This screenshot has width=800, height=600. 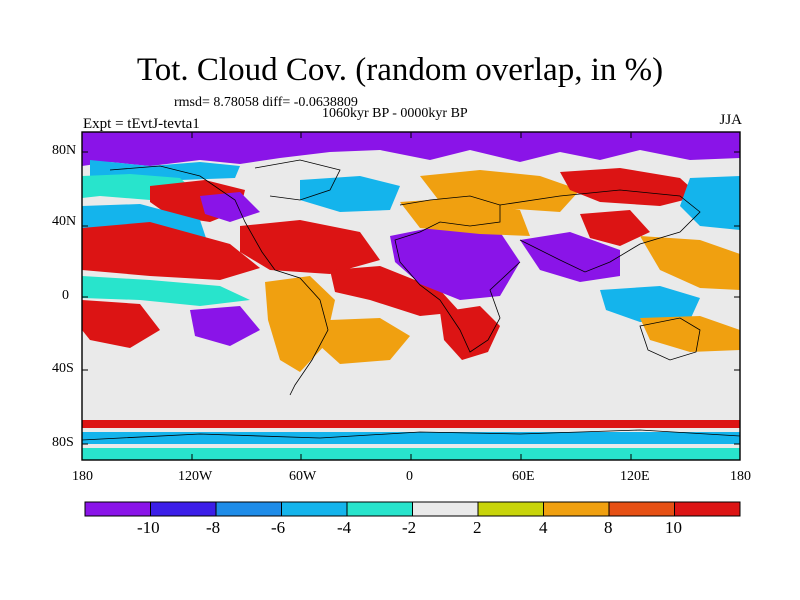 What do you see at coordinates (690, 334) in the screenshot?
I see `australia-region-positive` at bounding box center [690, 334].